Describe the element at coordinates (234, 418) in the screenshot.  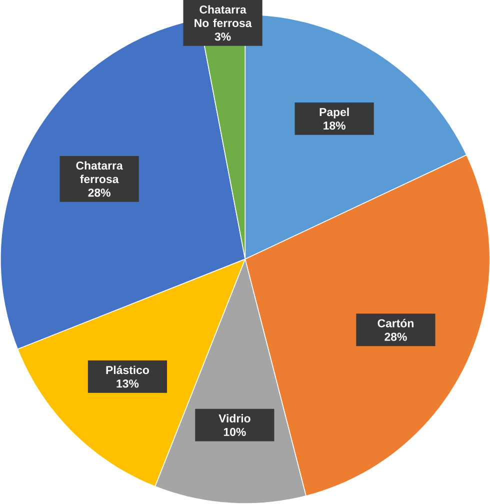
I see `slice-label: Vidrio` at that location.